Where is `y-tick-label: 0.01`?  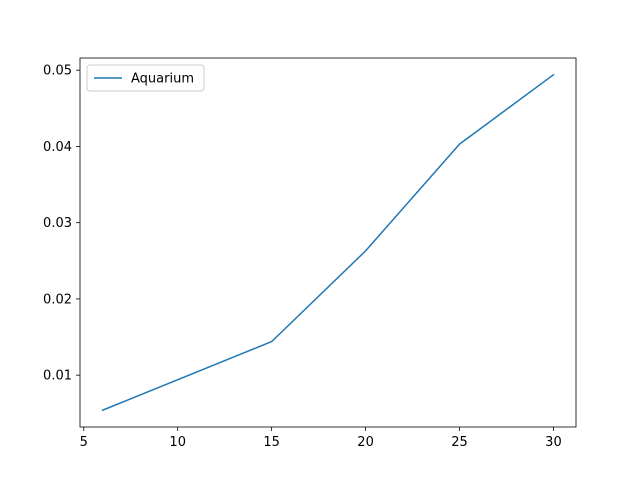
y-tick-label: 0.01 is located at coordinates (57, 376).